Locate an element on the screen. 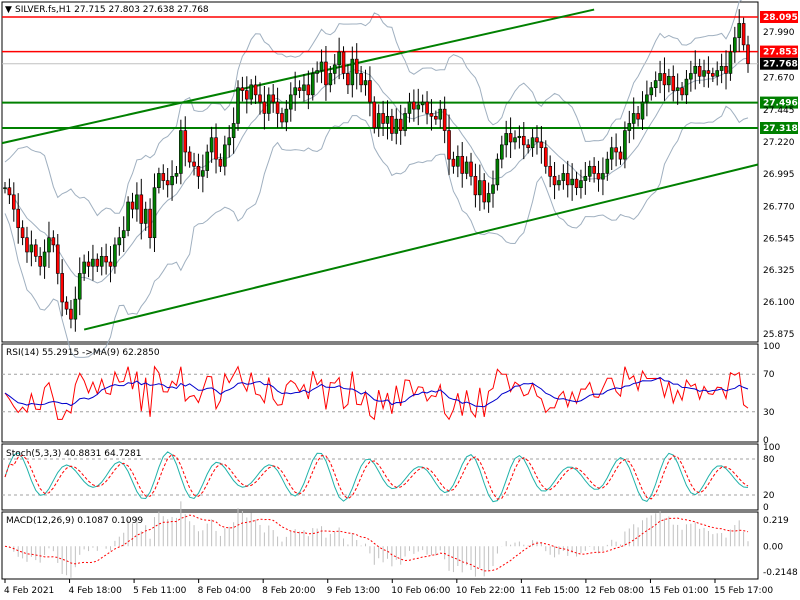  stoch-tick-label: 100 is located at coordinates (771, 448).